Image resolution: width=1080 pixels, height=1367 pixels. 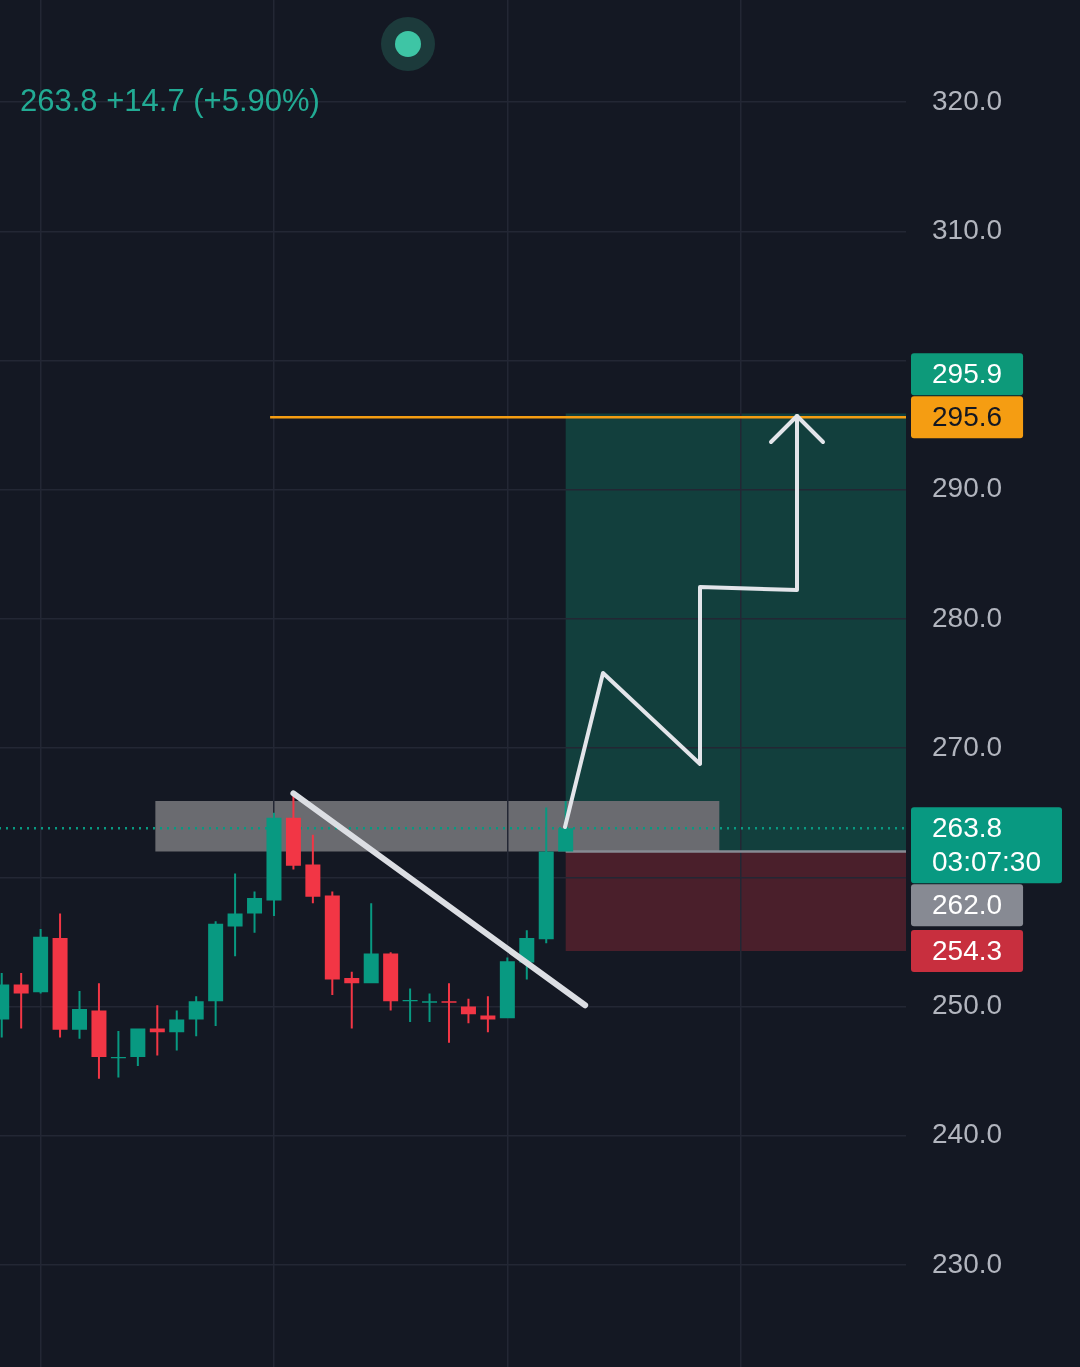 I want to click on y-tick-label: 250.0, so click(x=967, y=1005).